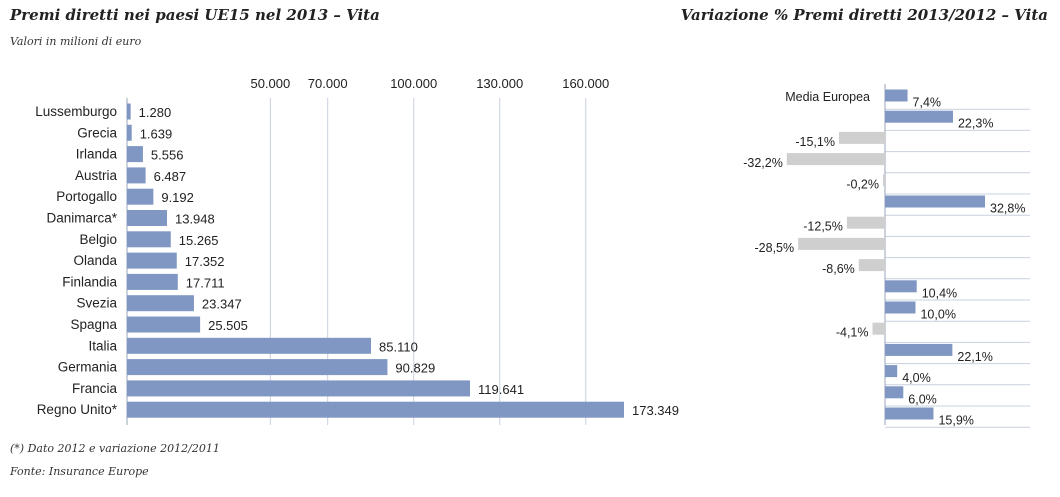 This screenshot has height=497, width=1060. I want to click on left-value-label: 23.347, so click(222, 304).